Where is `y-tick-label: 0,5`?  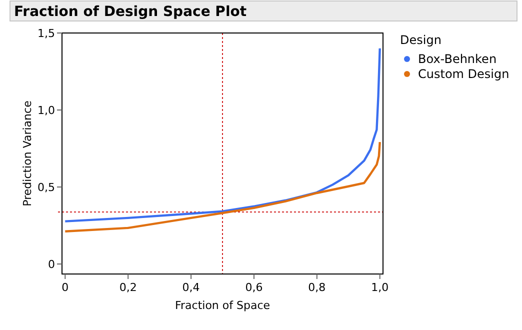
y-tick-label: 0,5 is located at coordinates (46, 187).